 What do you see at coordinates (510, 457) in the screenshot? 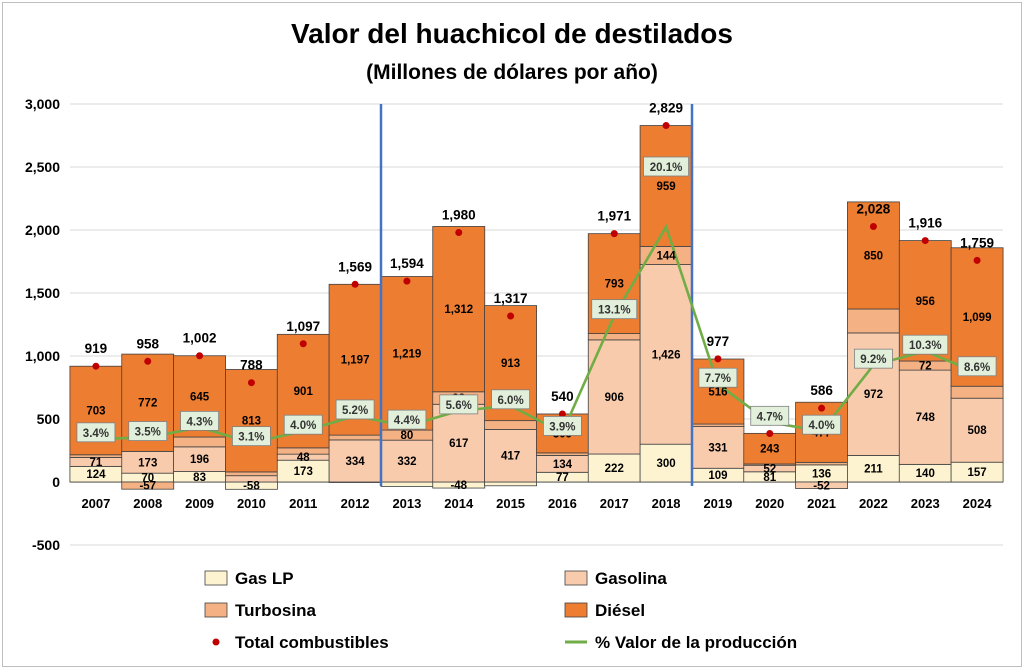
I see `segment-label: 417` at bounding box center [510, 457].